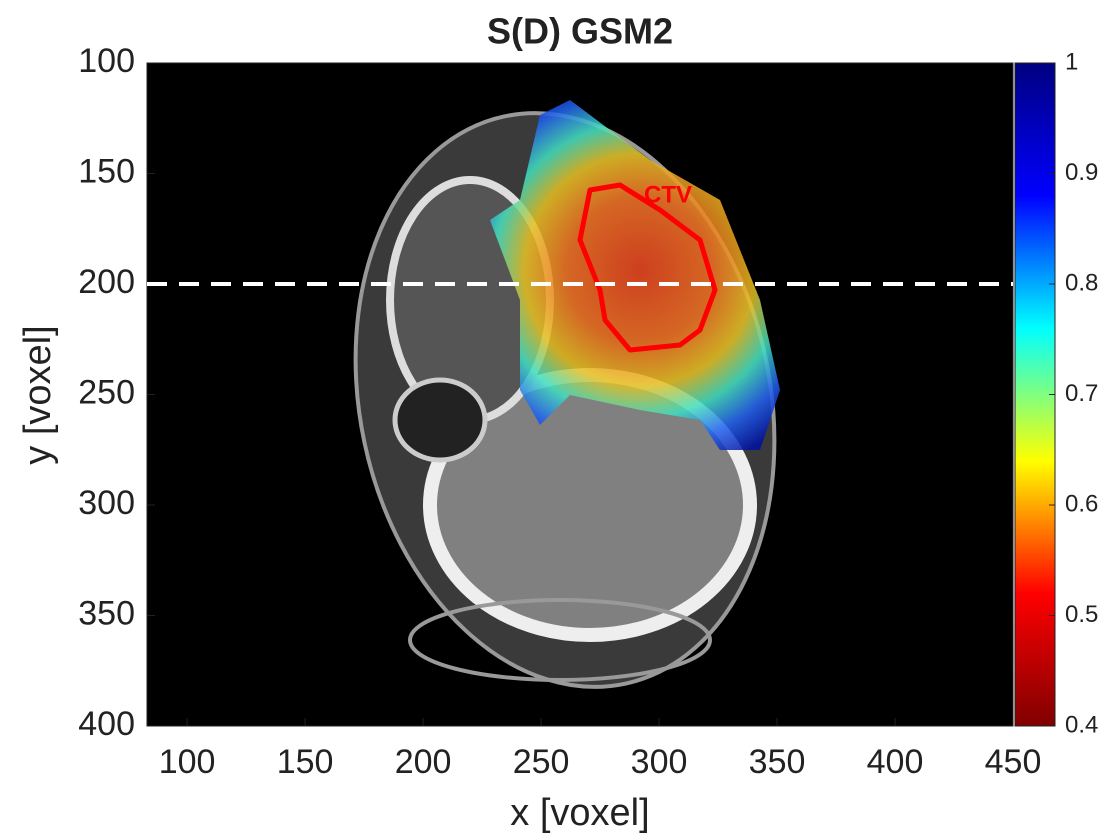  I want to click on x-tick-label: 100, so click(187, 762).